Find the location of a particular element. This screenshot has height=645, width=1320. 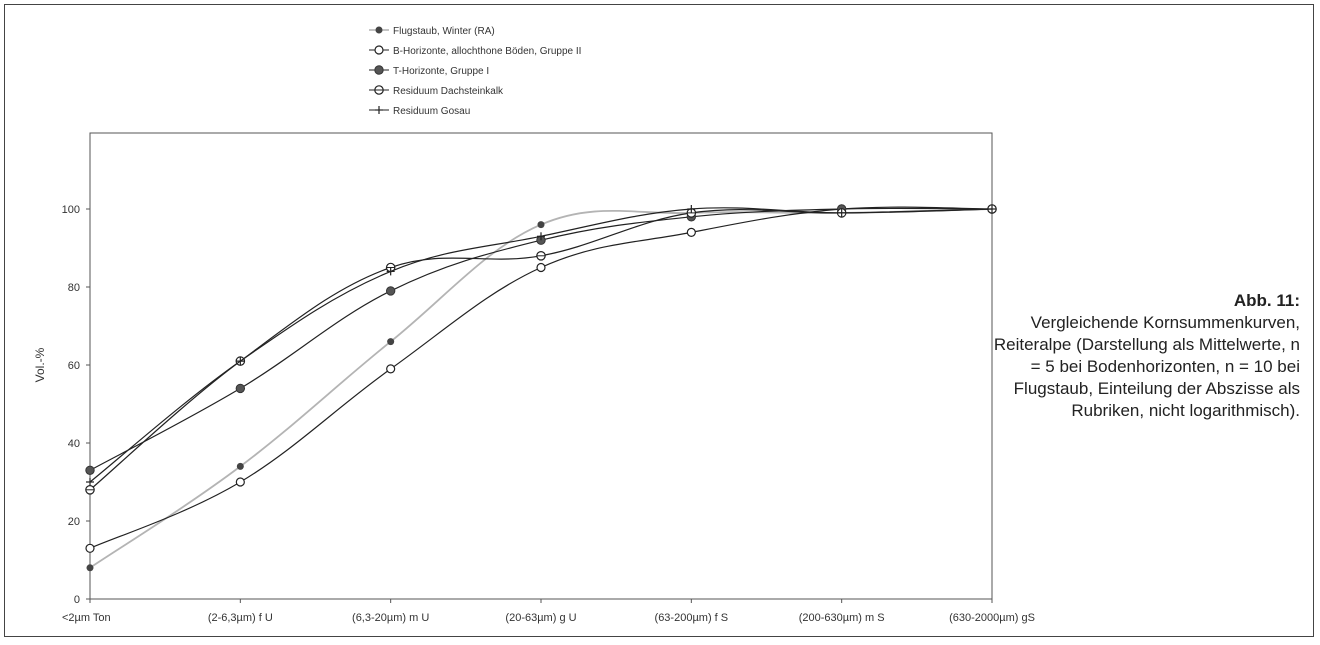

y-axis-label: Vol.-% is located at coordinates (40, 364).